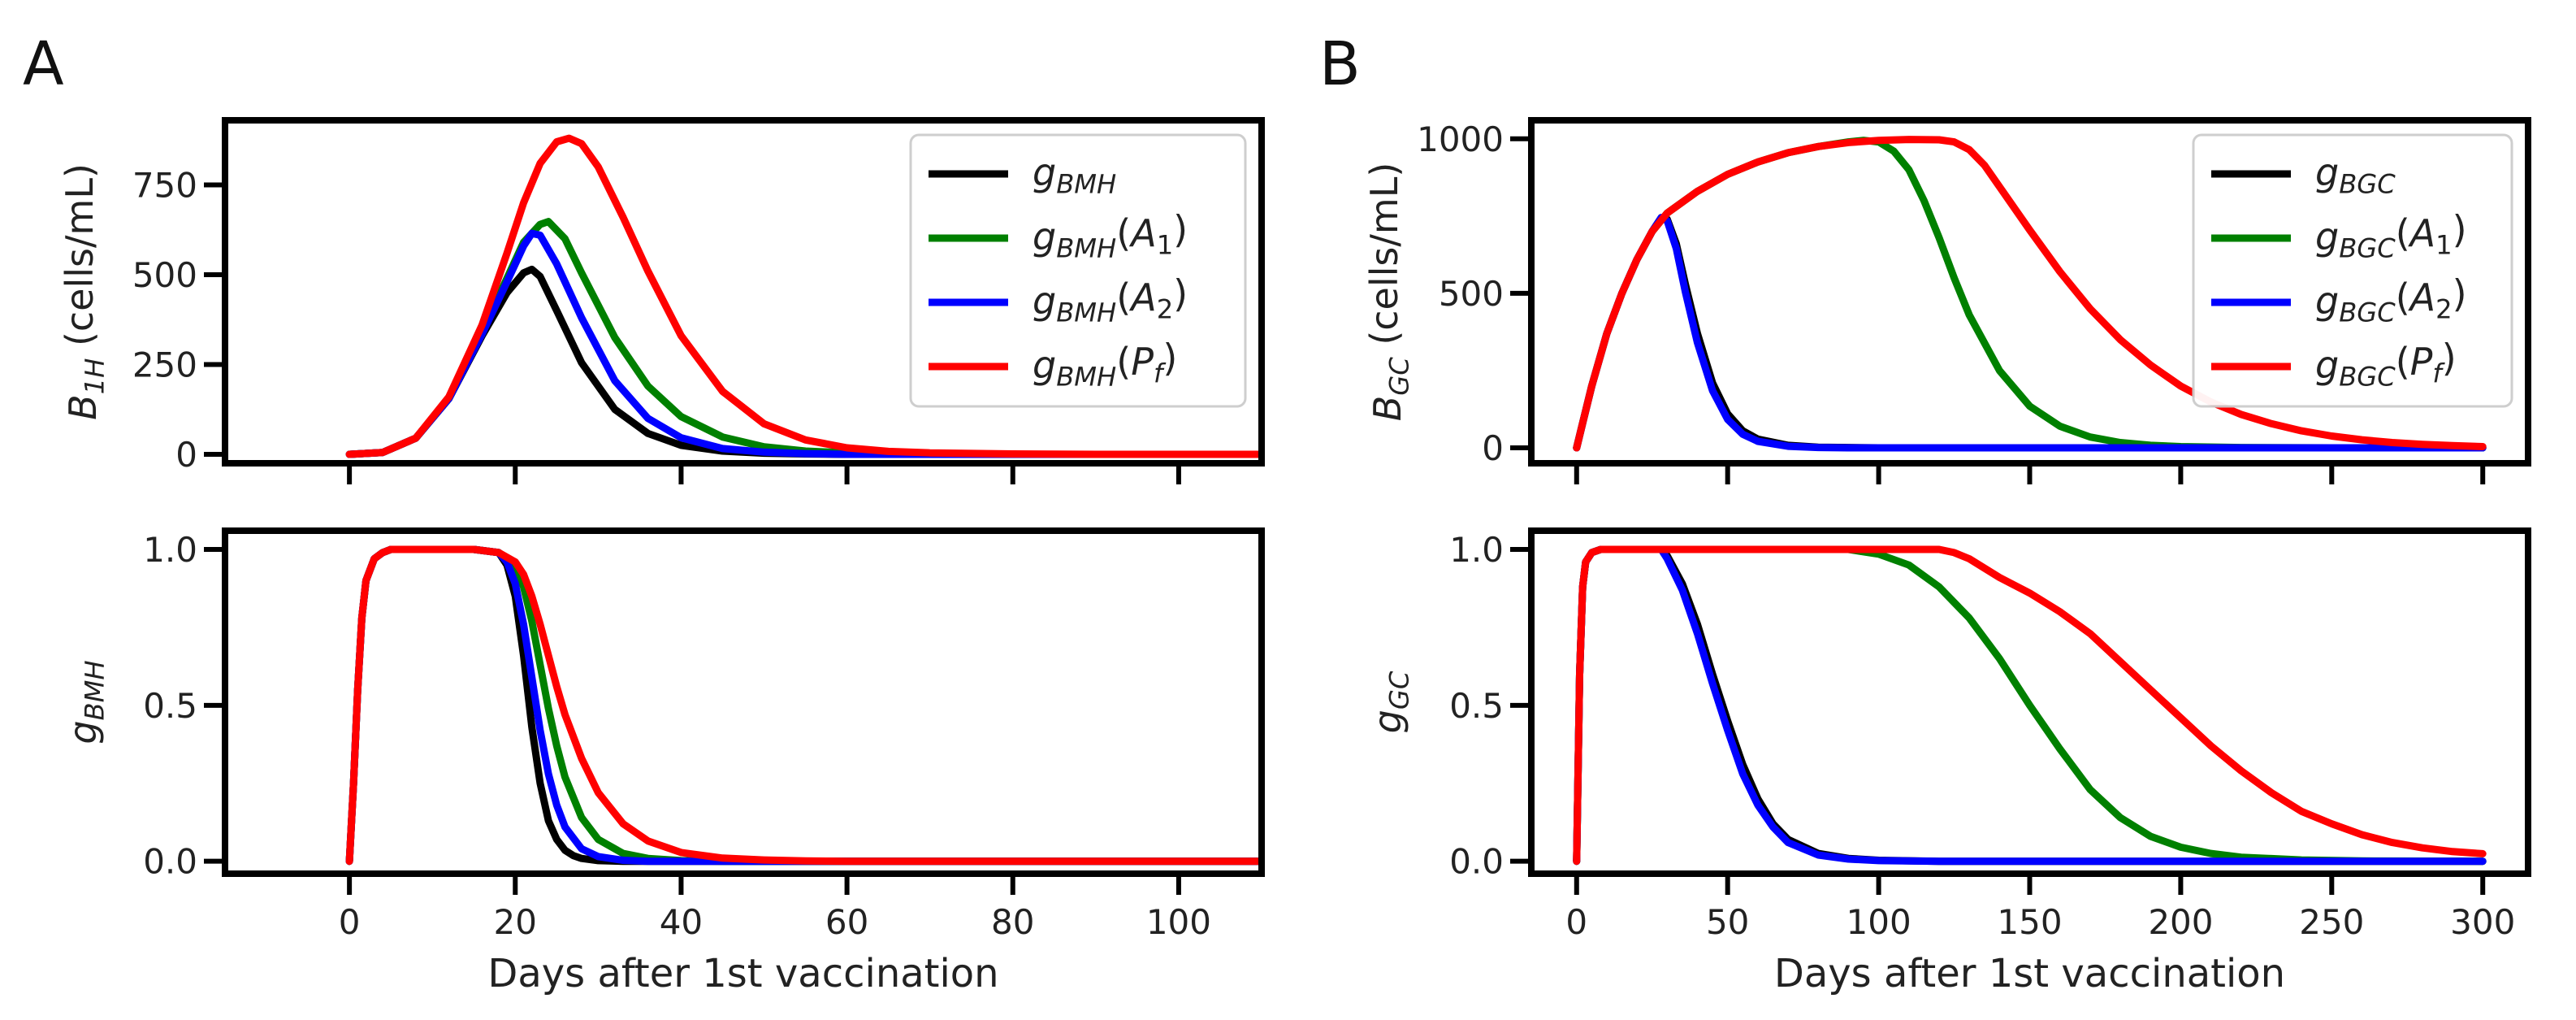 The width and height of the screenshot is (2576, 1020). I want to click on y-tick-label: 750, so click(164, 186).